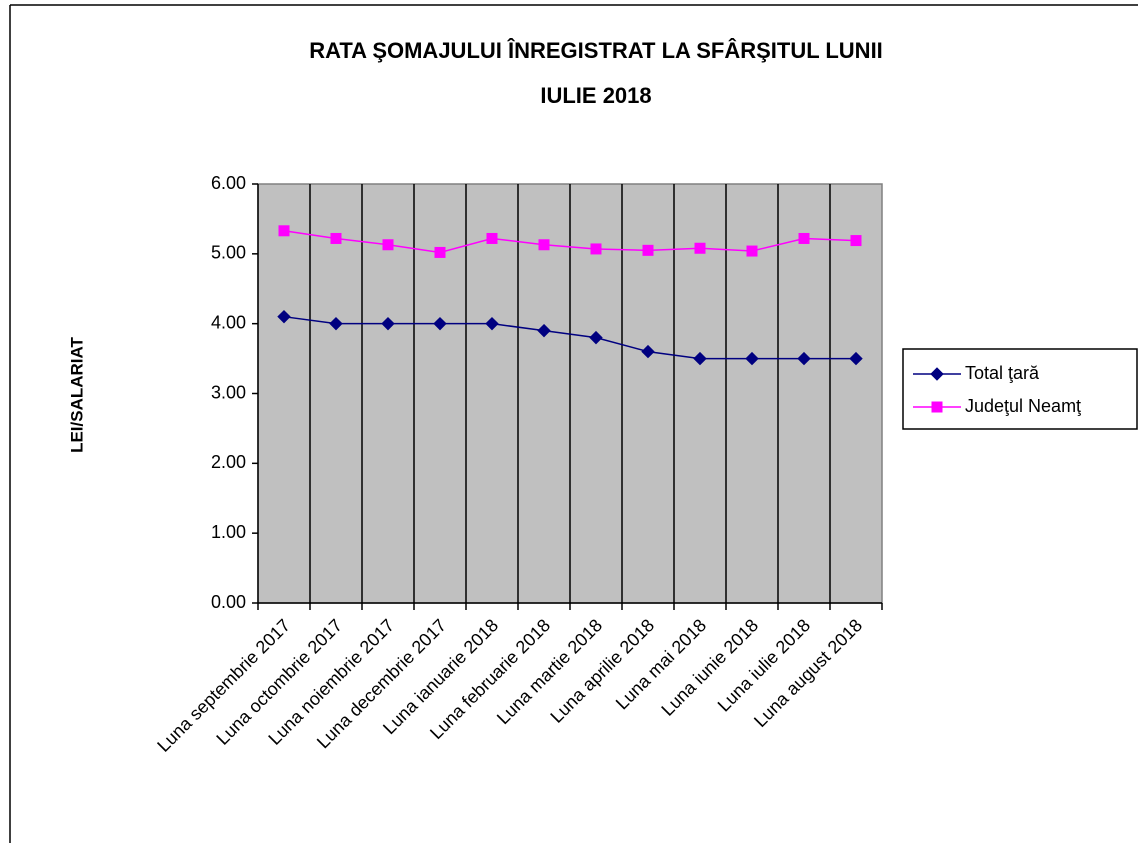  What do you see at coordinates (1002, 373) in the screenshot?
I see `legend-label: Total ţară` at bounding box center [1002, 373].